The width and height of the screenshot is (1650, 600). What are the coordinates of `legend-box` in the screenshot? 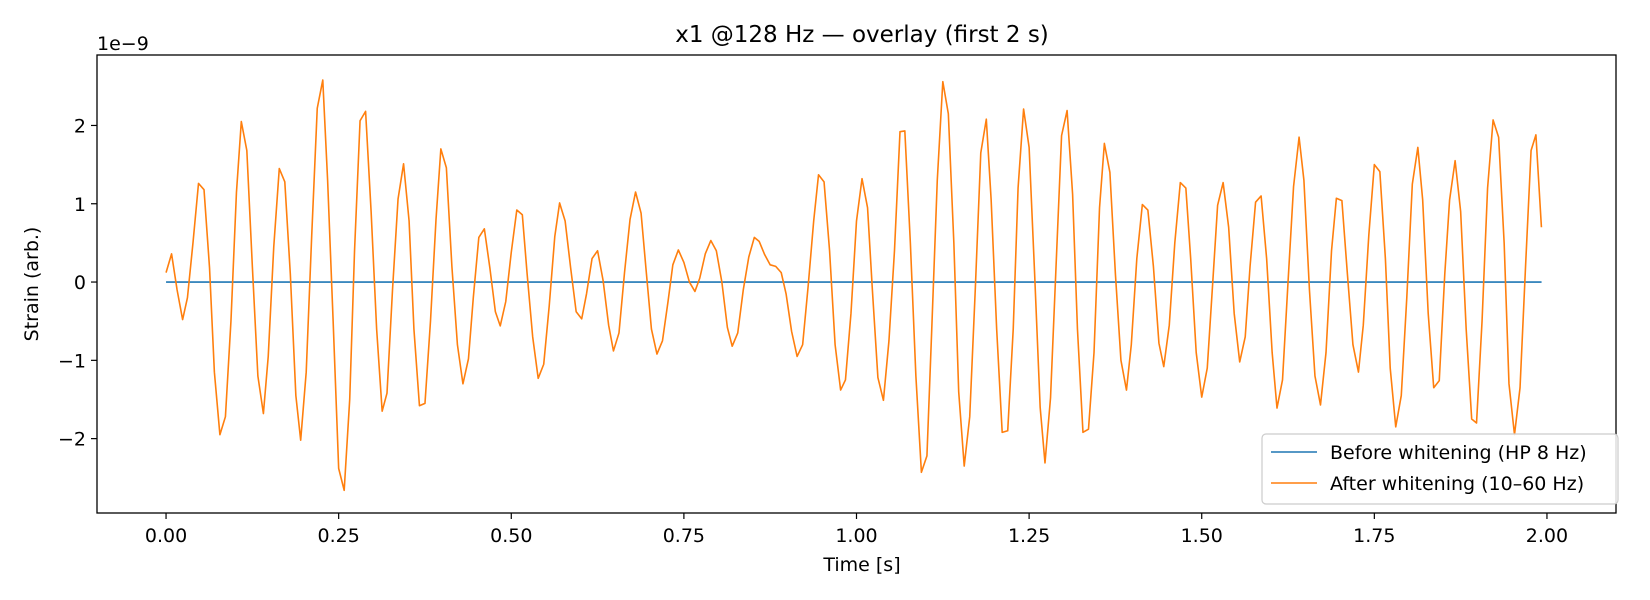 It's located at (1440, 469).